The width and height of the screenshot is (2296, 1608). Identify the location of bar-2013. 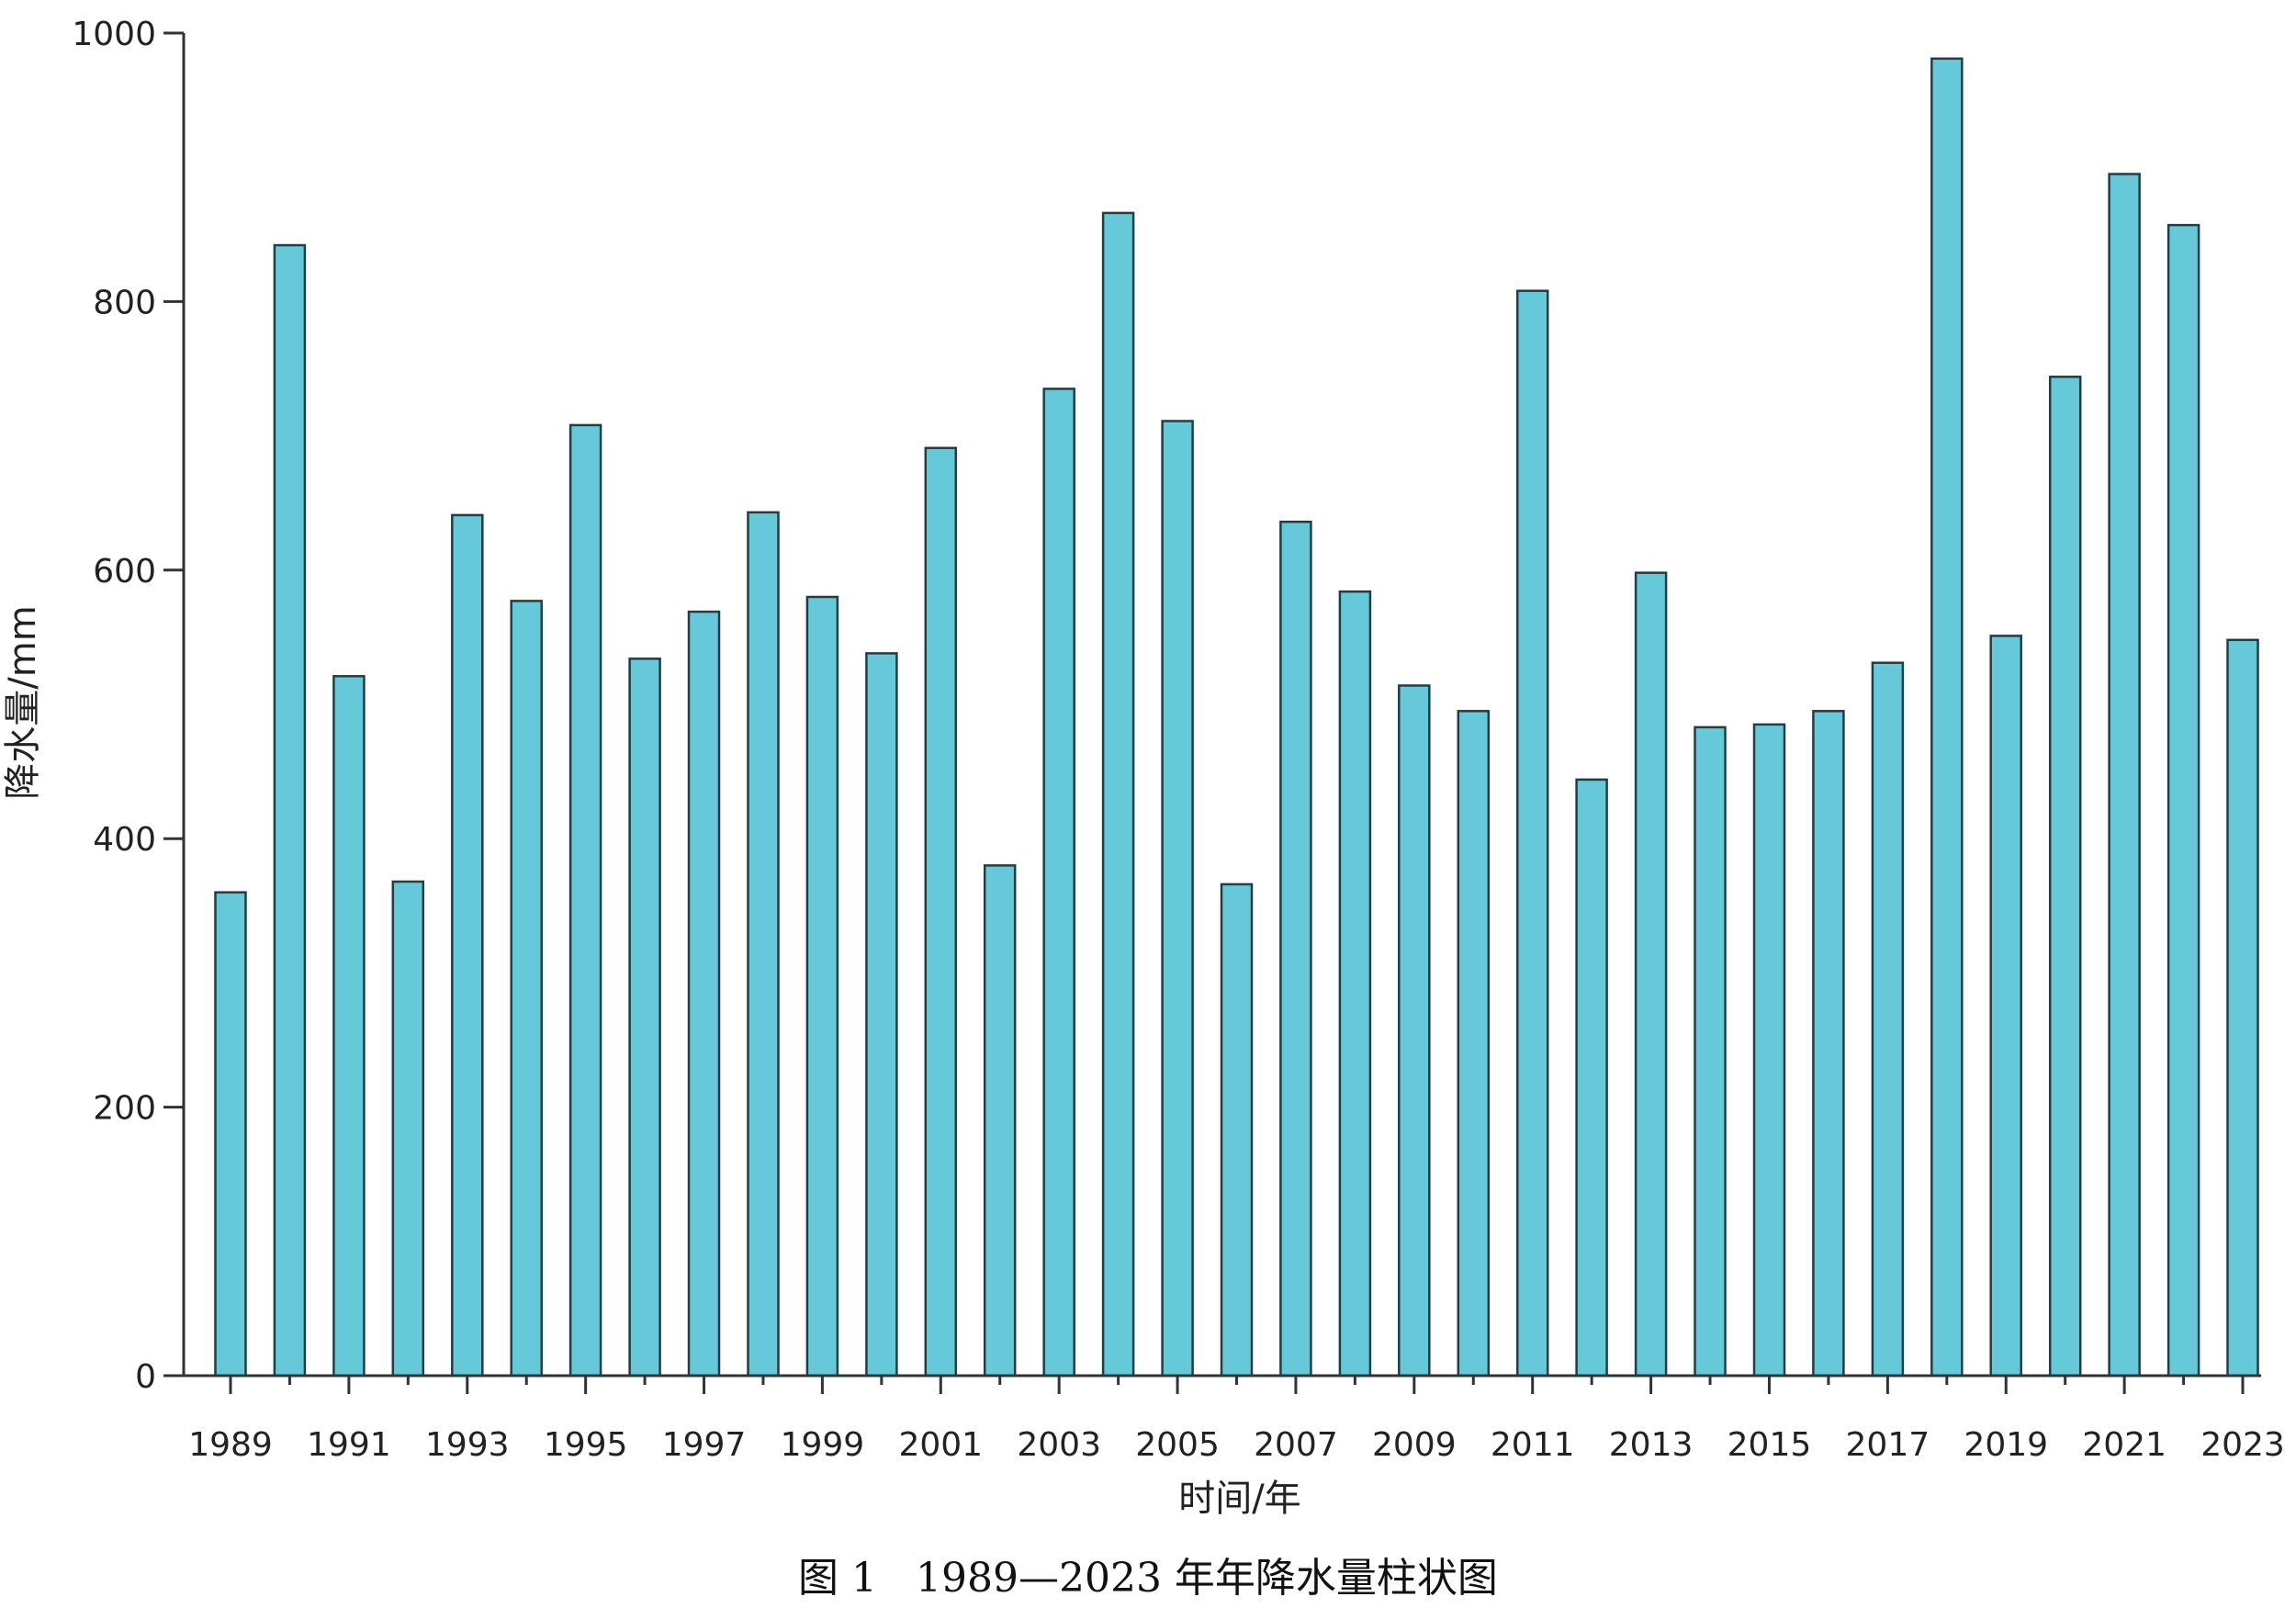
(1651, 974).